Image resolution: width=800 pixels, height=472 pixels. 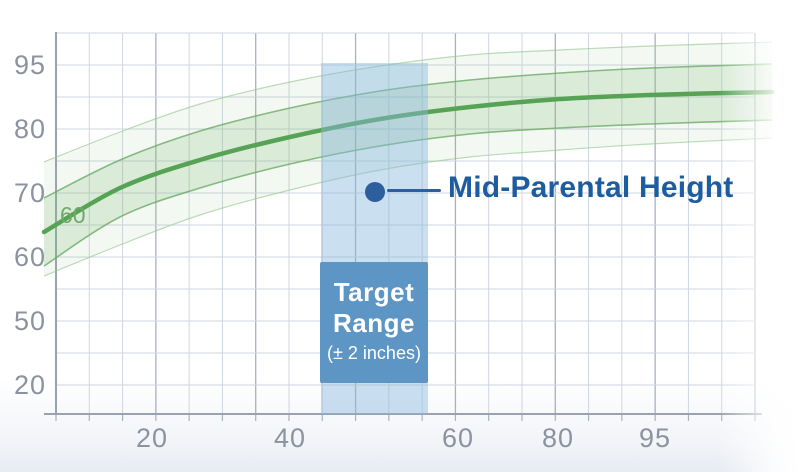 What do you see at coordinates (458, 438) in the screenshot?
I see `x-tick-label: 60` at bounding box center [458, 438].